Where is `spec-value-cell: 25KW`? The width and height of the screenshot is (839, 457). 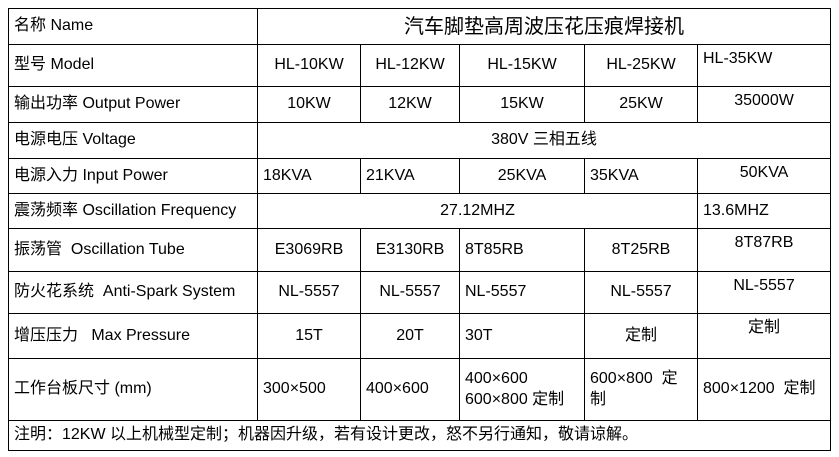 spec-value-cell: 25KW is located at coordinates (641, 104).